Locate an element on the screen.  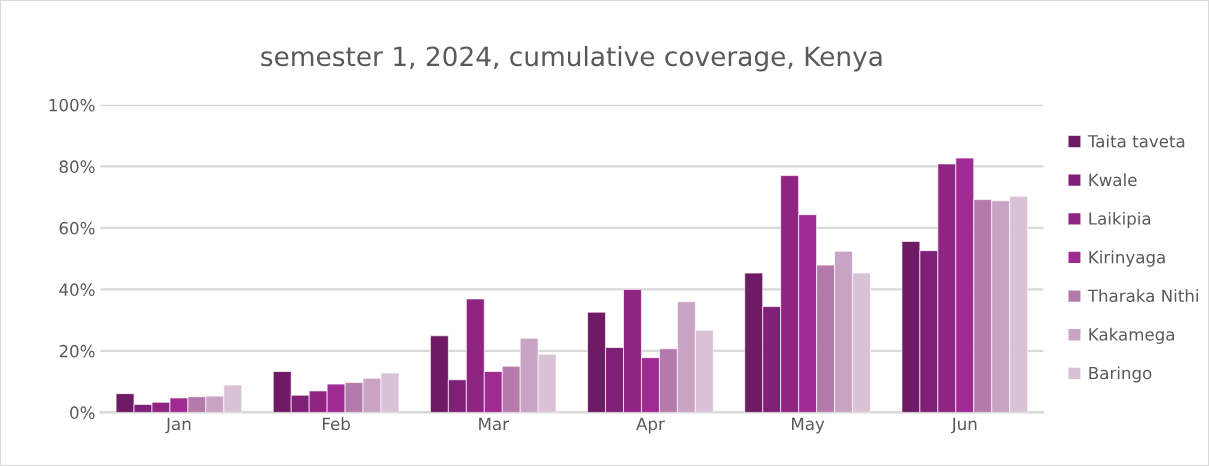
x-tick-label: May is located at coordinates (808, 425).